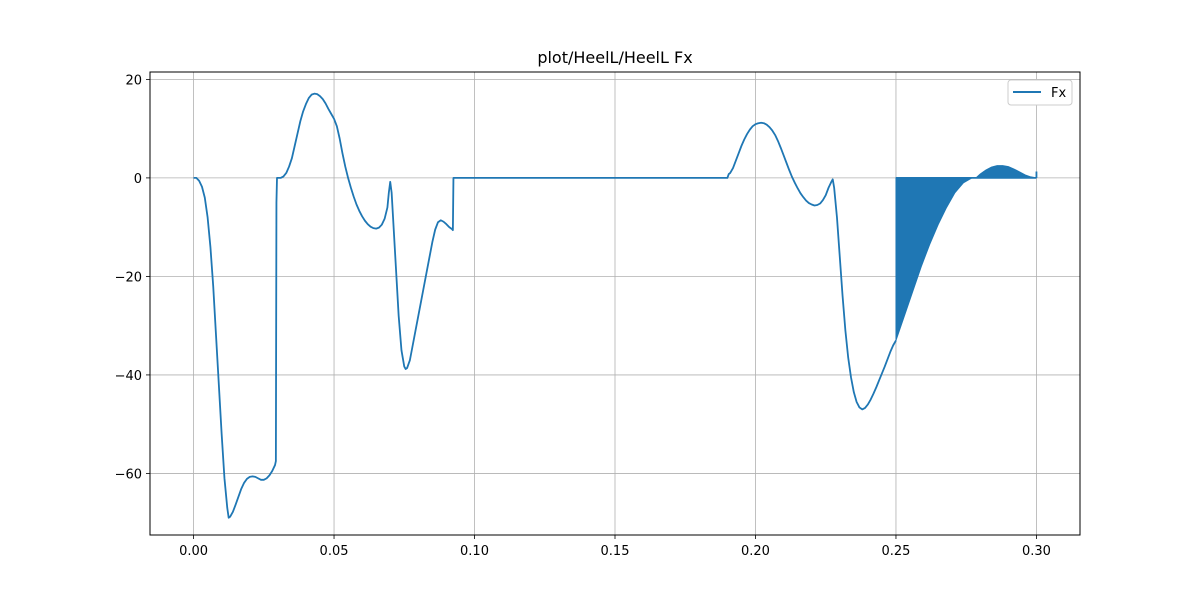 The width and height of the screenshot is (1200, 600). What do you see at coordinates (1005, 172) in the screenshot?
I see `oscillation-upper-fill` at bounding box center [1005, 172].